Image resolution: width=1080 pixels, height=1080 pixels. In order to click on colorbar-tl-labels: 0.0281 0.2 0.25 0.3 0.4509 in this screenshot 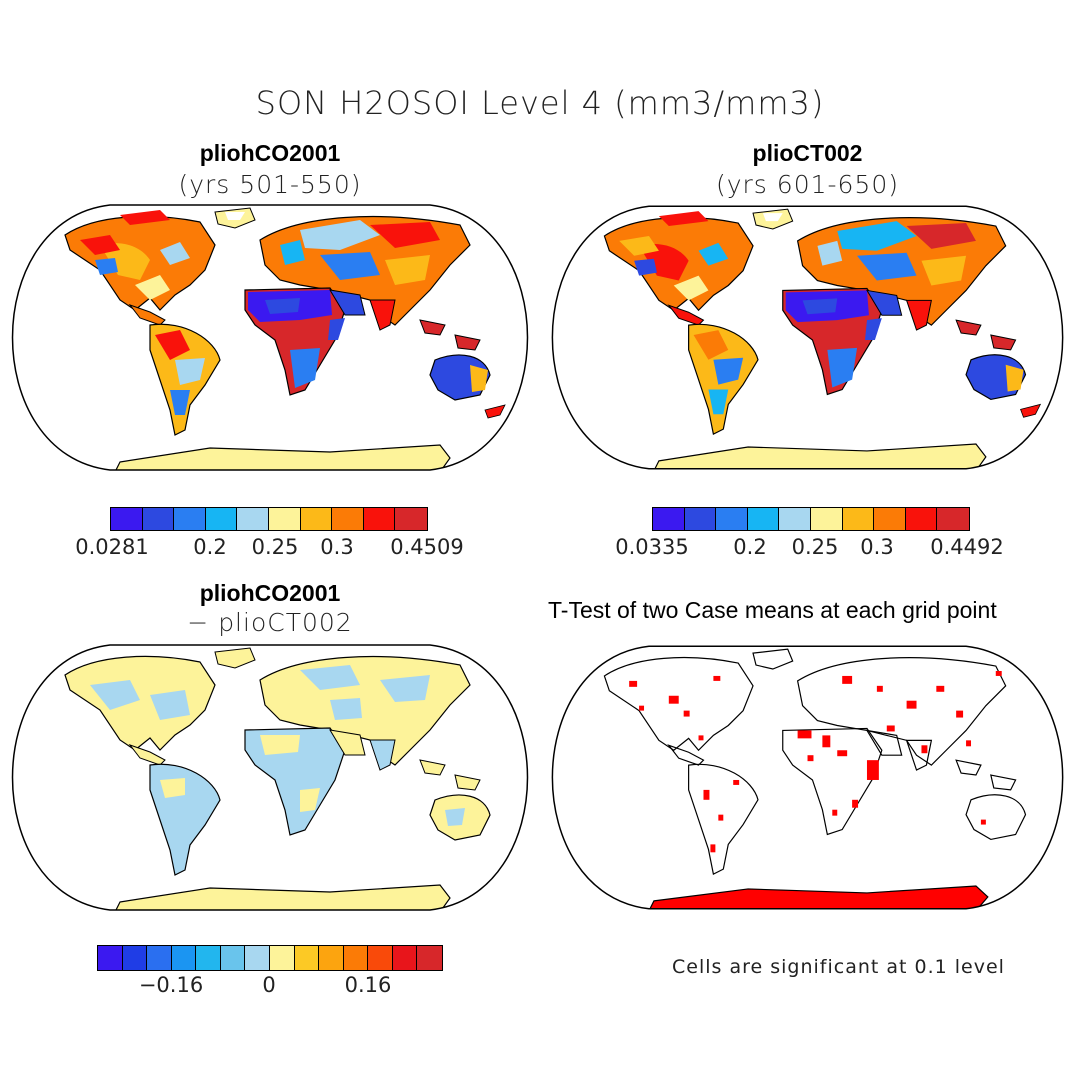, I will do `click(272, 548)`.